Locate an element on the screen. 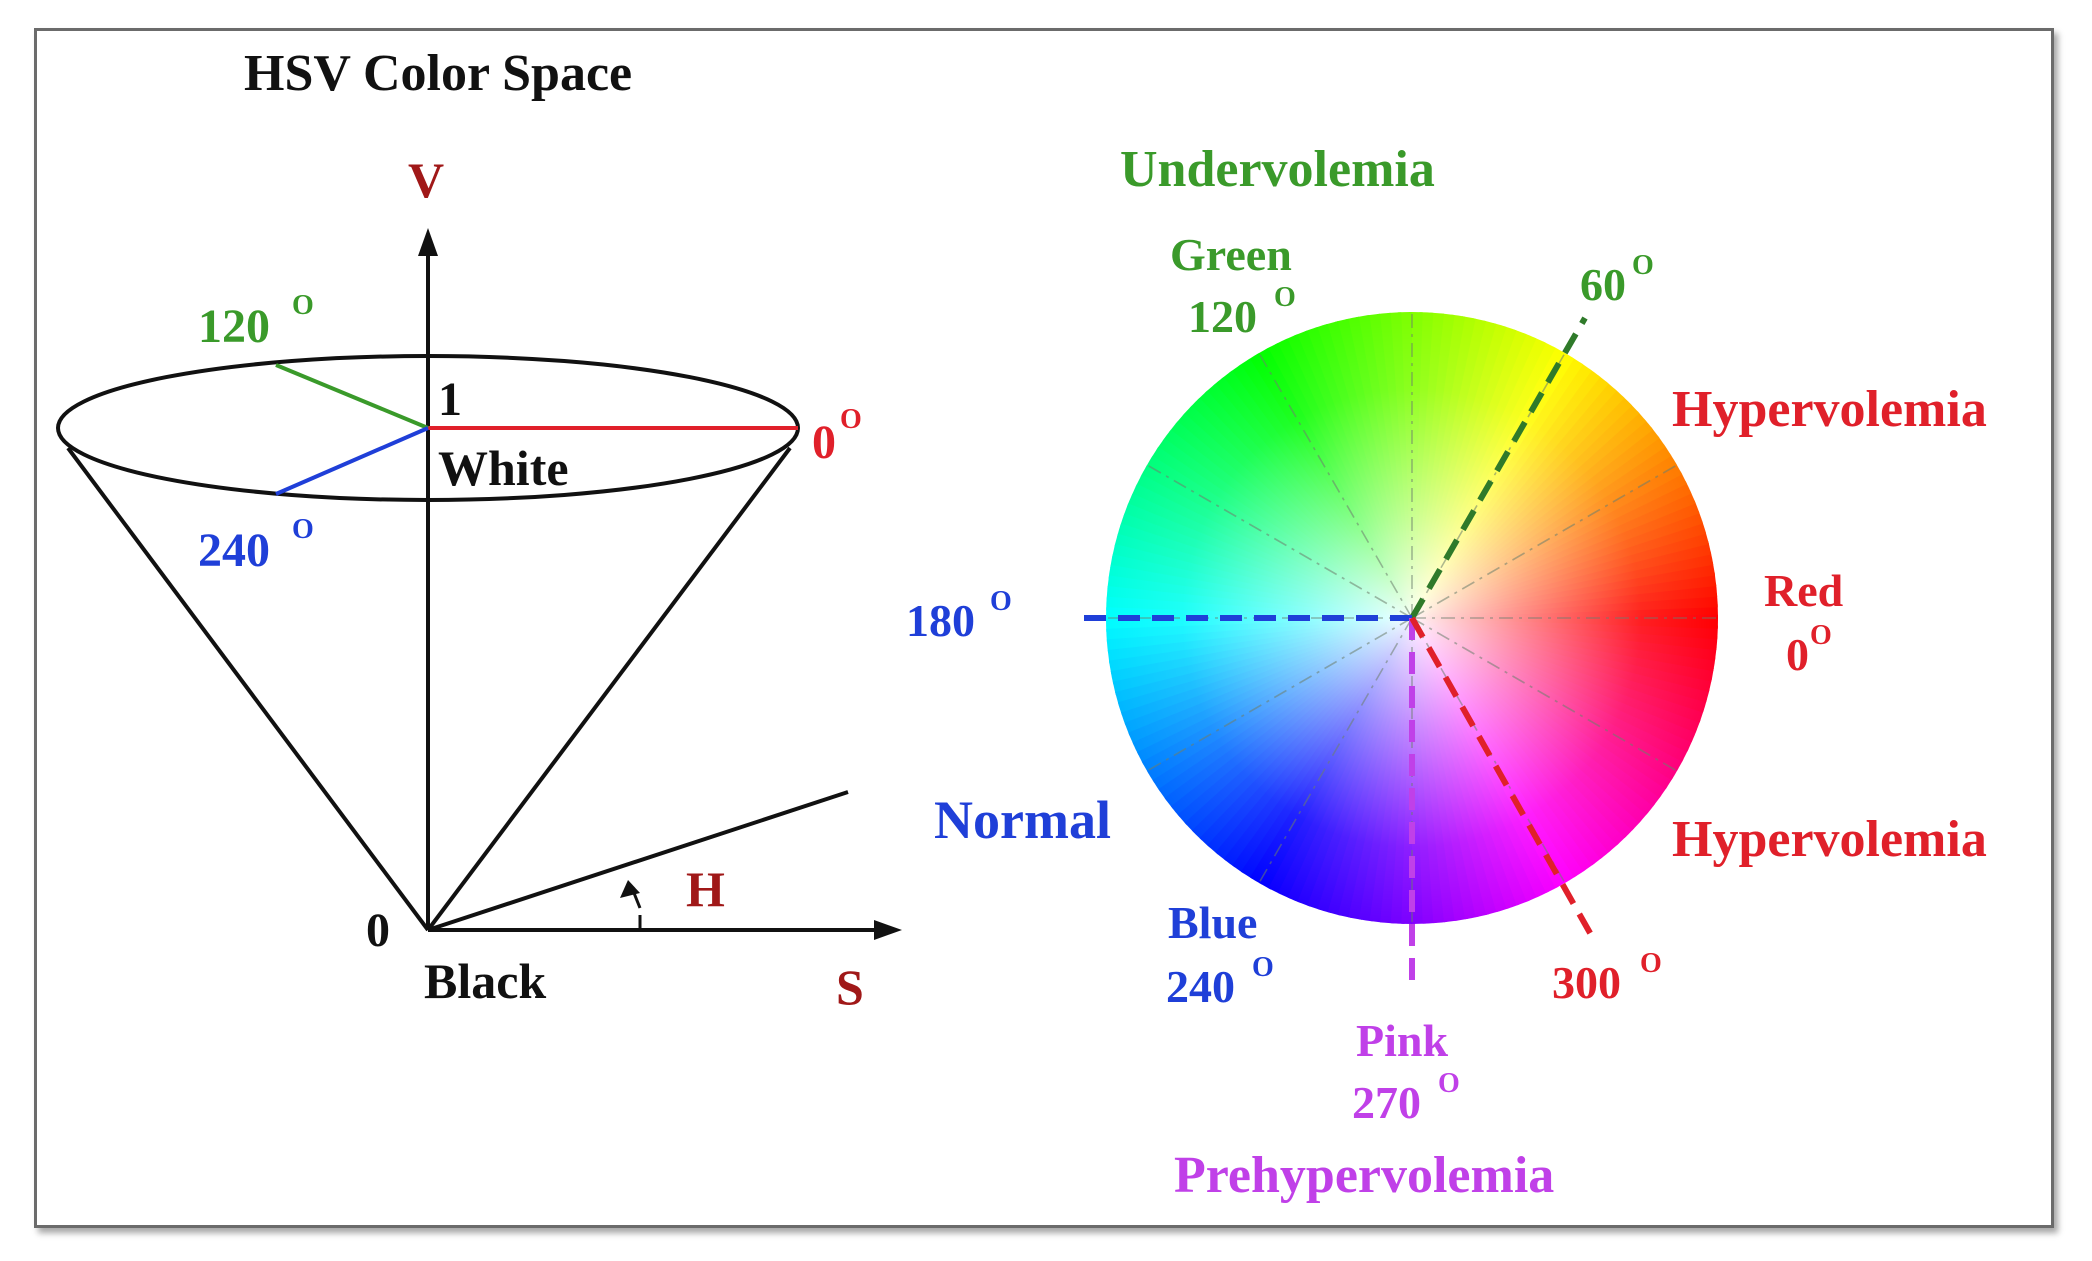 The image size is (2092, 1261). red-angle-degree: O is located at coordinates (1821, 635).